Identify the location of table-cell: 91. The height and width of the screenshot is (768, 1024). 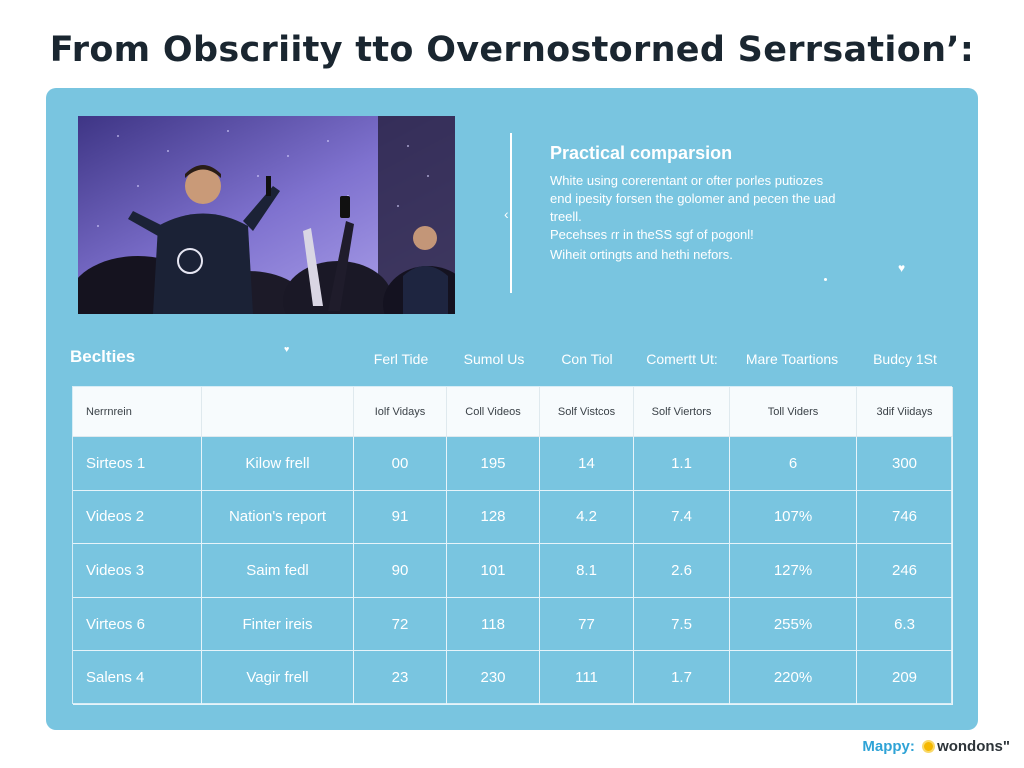
(400, 517).